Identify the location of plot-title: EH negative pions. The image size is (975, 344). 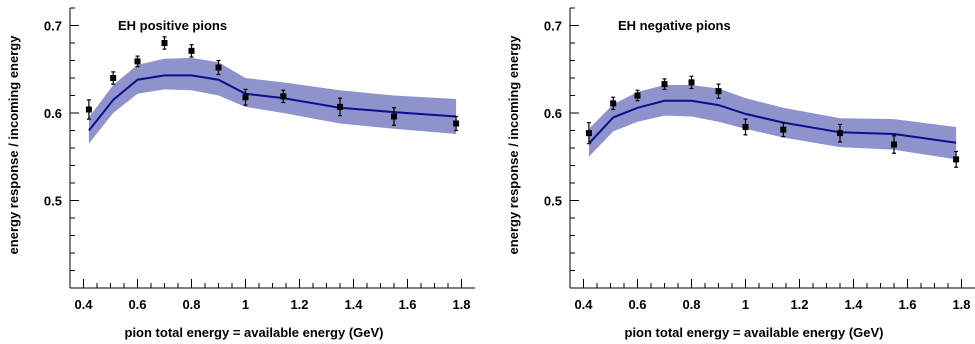
(674, 25).